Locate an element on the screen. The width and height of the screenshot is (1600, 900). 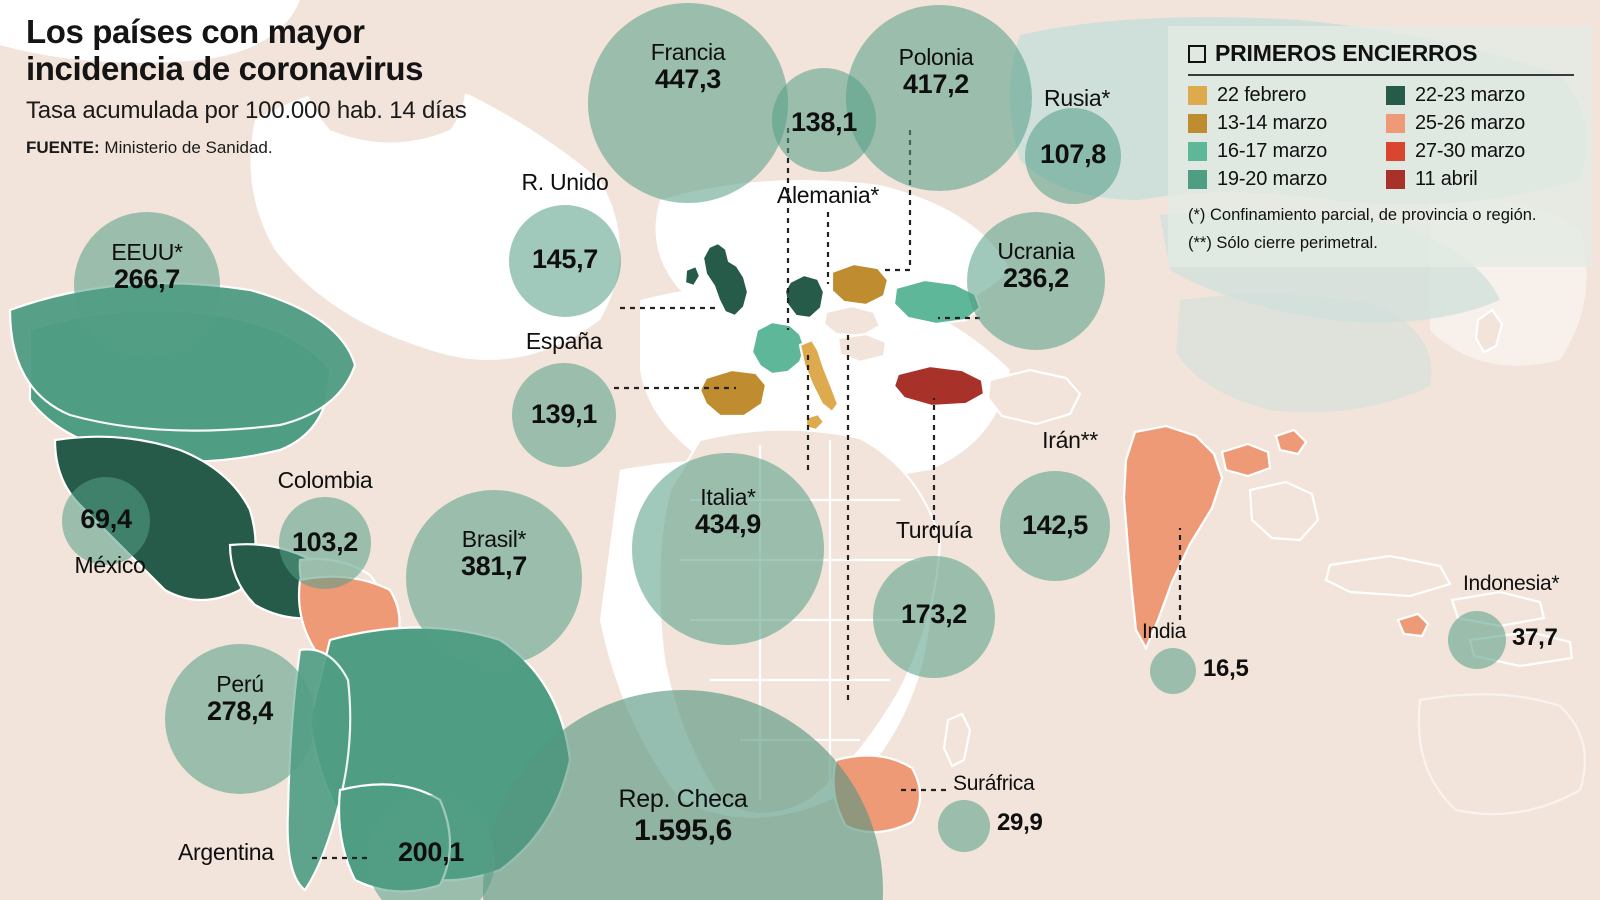
bubble-value-wrap-turquia: 173,2 is located at coordinates (934, 614).